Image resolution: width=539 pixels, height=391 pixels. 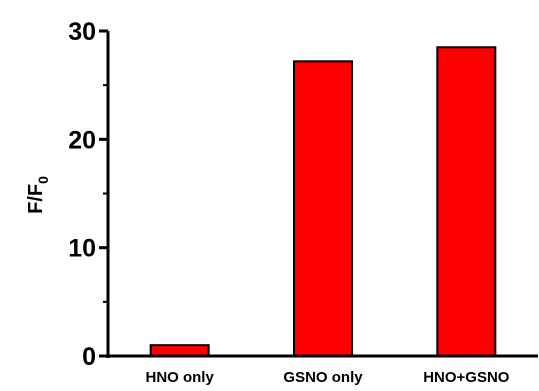 What do you see at coordinates (82, 32) in the screenshot?
I see `y-tick-label: 30` at bounding box center [82, 32].